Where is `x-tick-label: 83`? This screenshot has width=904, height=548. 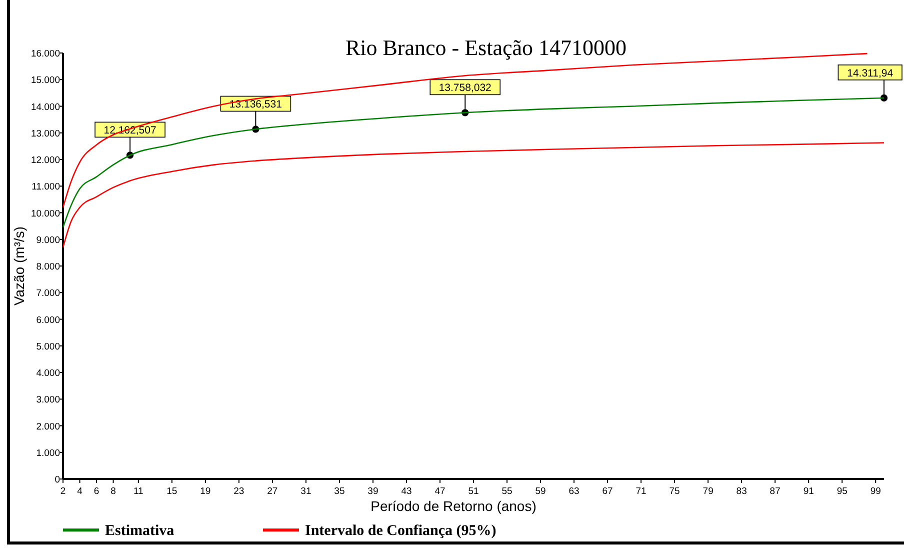
x-tick-label: 83 is located at coordinates (741, 491).